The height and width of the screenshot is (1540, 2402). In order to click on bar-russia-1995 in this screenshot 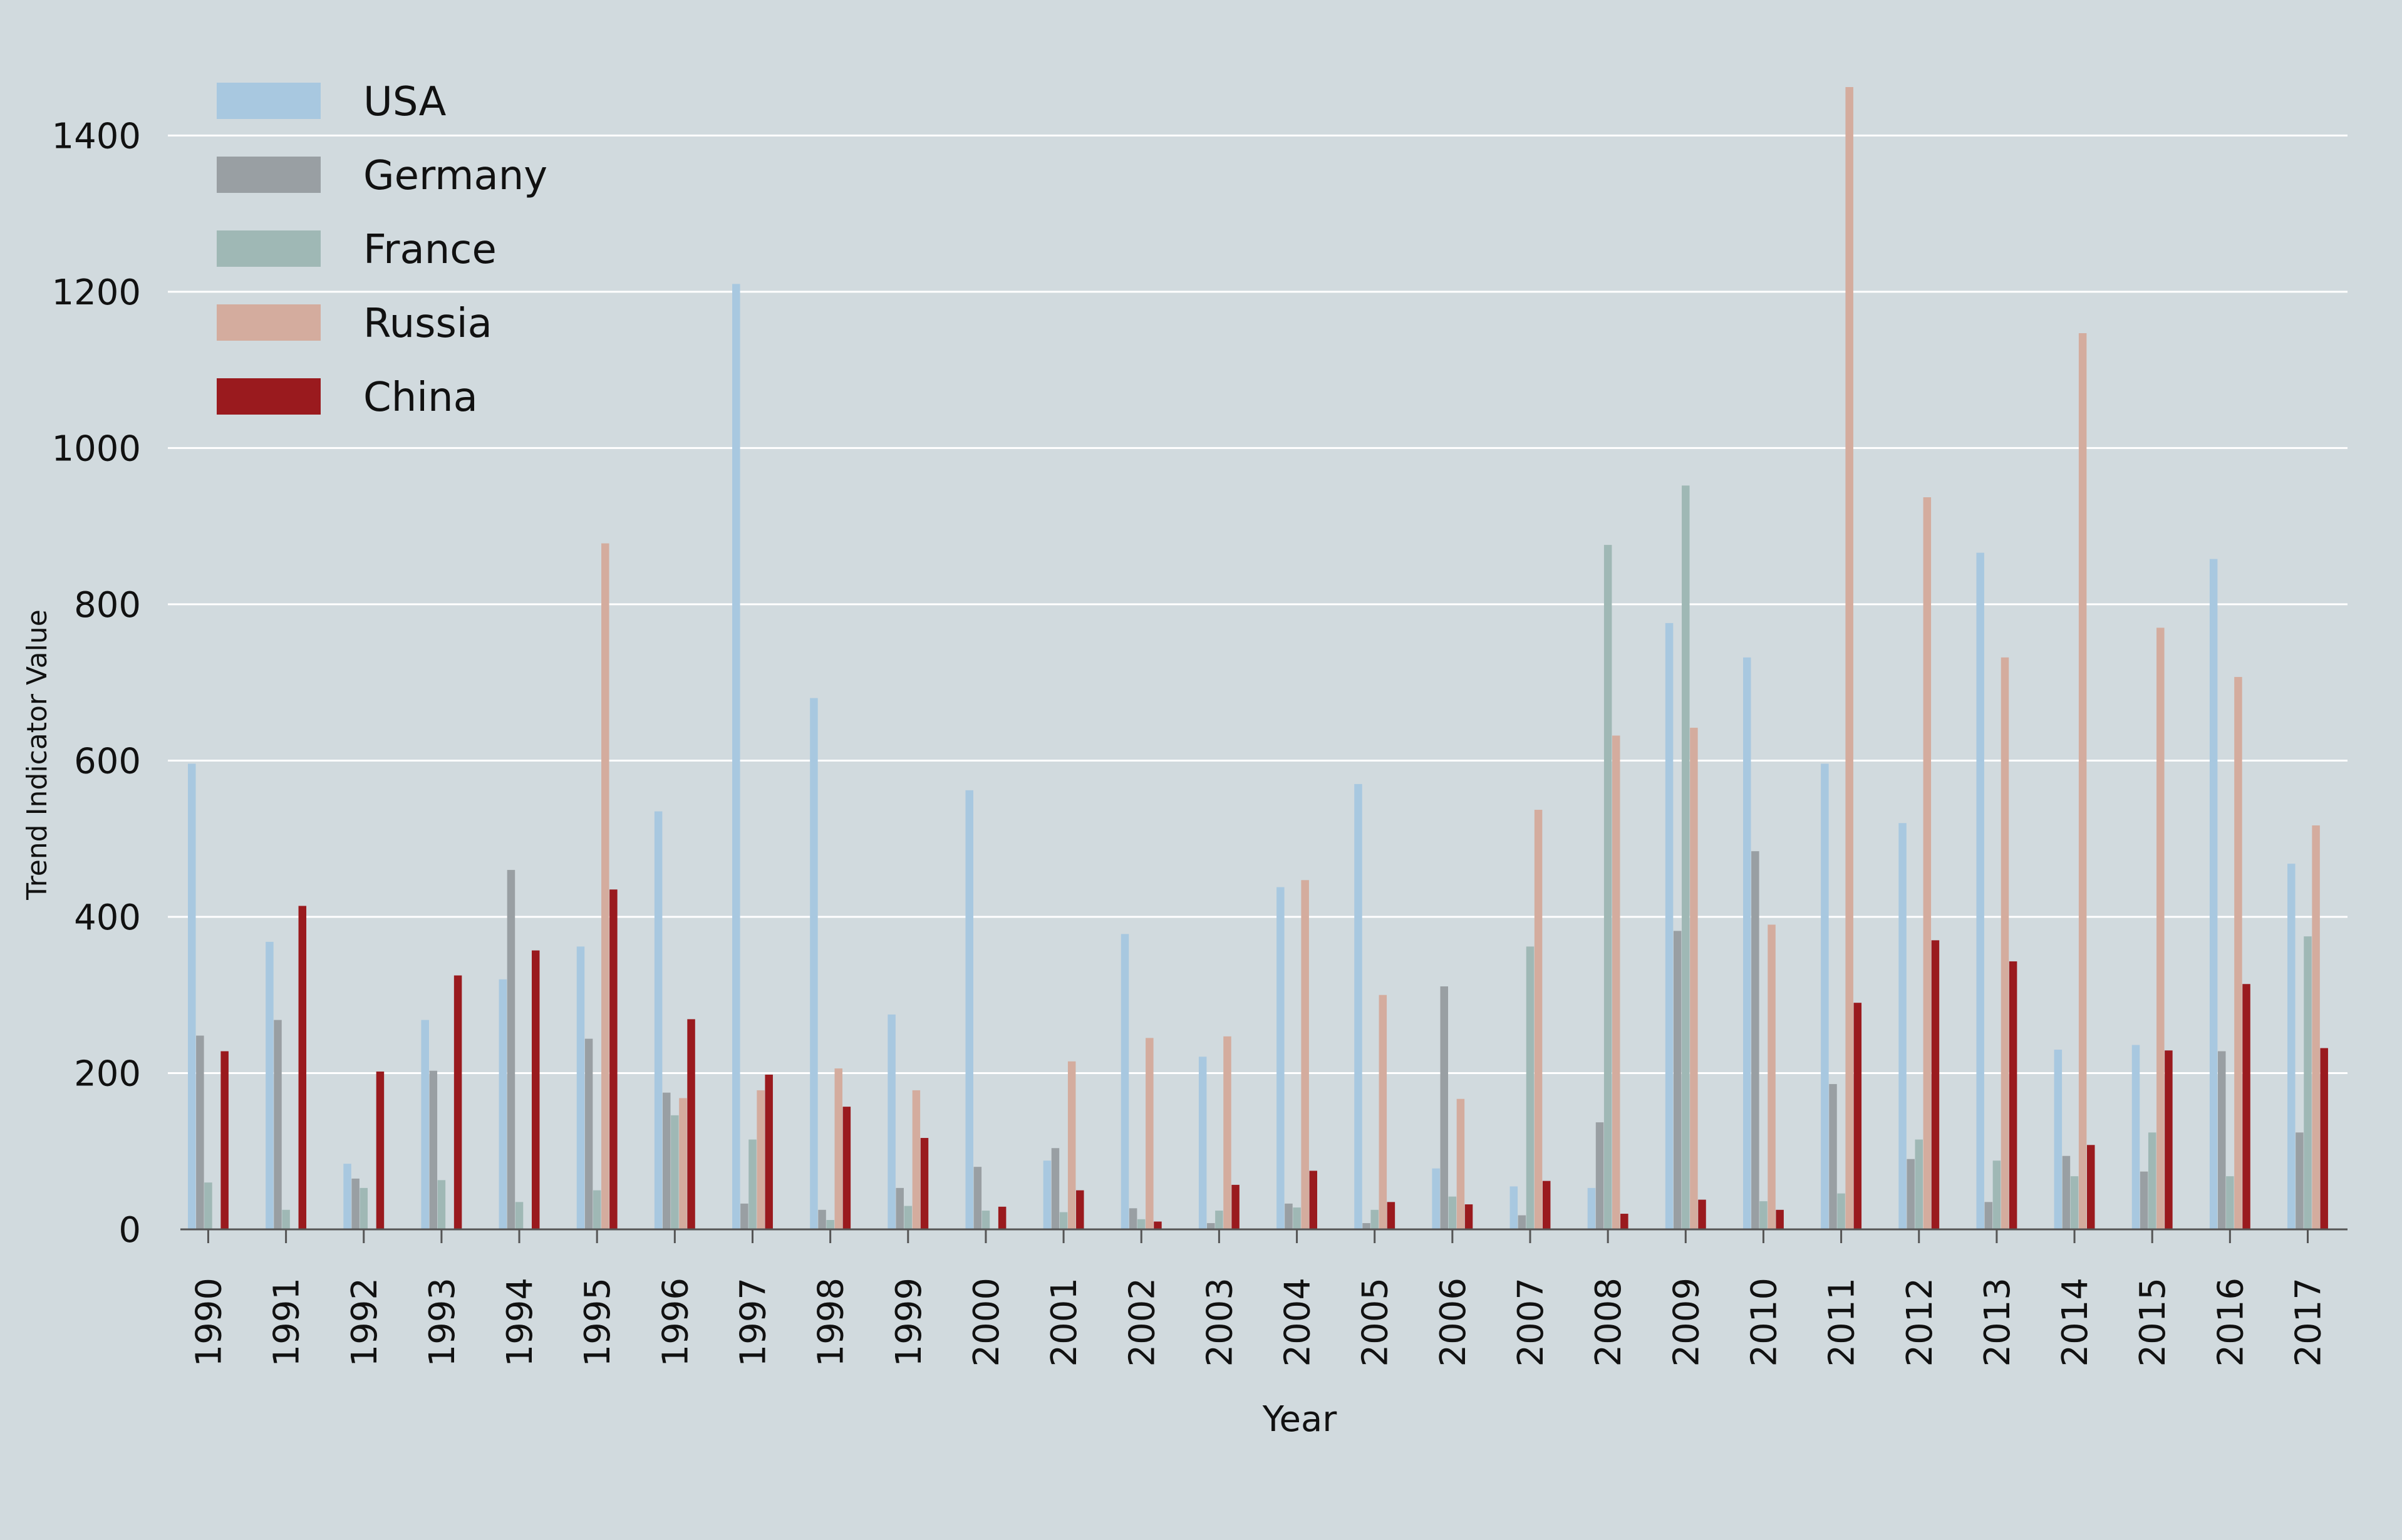, I will do `click(605, 886)`.